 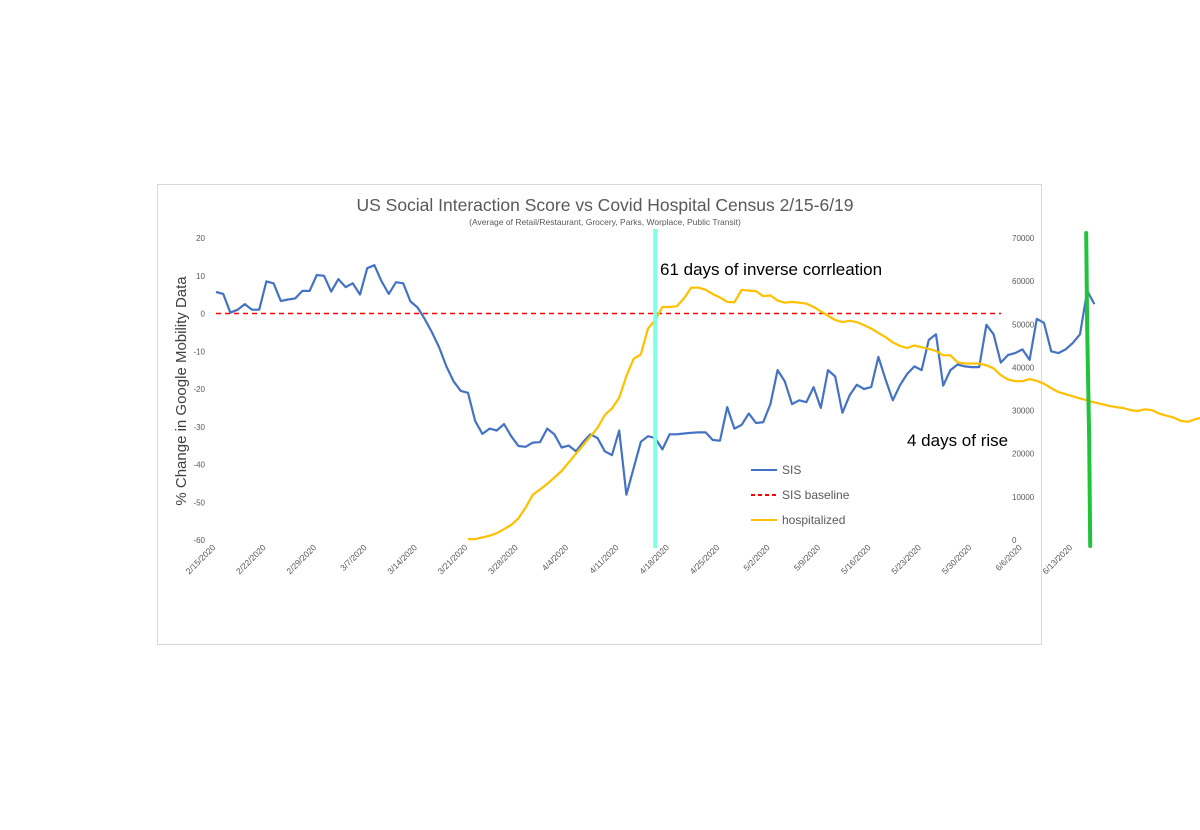 What do you see at coordinates (200, 276) in the screenshot?
I see `y-tick-label: 10` at bounding box center [200, 276].